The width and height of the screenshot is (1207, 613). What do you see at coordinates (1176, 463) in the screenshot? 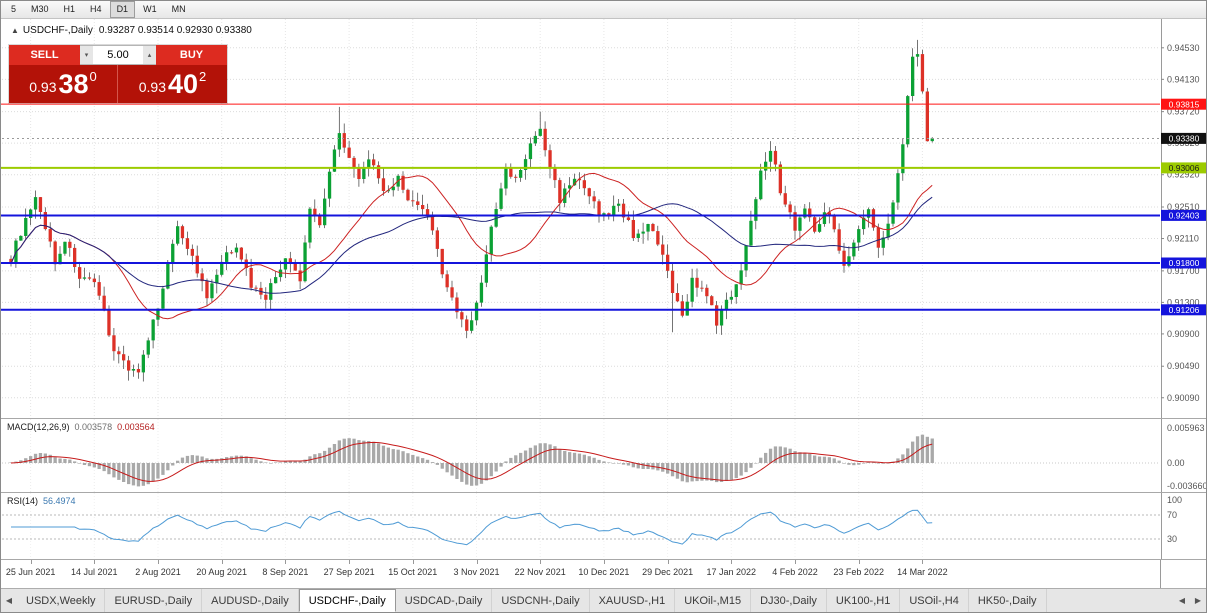
I see `svg-text: 0.00` at bounding box center [1176, 463].